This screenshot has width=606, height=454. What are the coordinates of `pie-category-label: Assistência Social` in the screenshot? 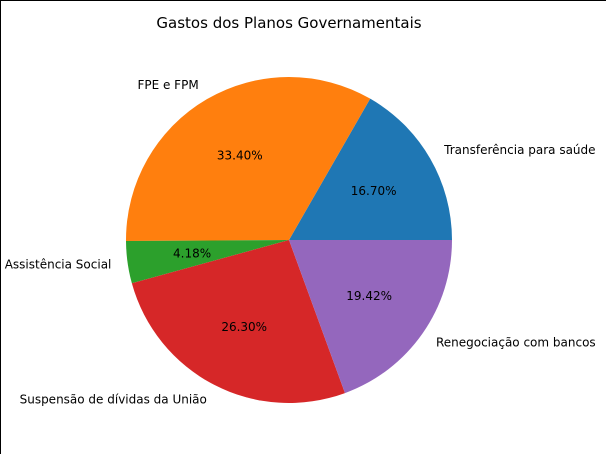 It's located at (58, 265).